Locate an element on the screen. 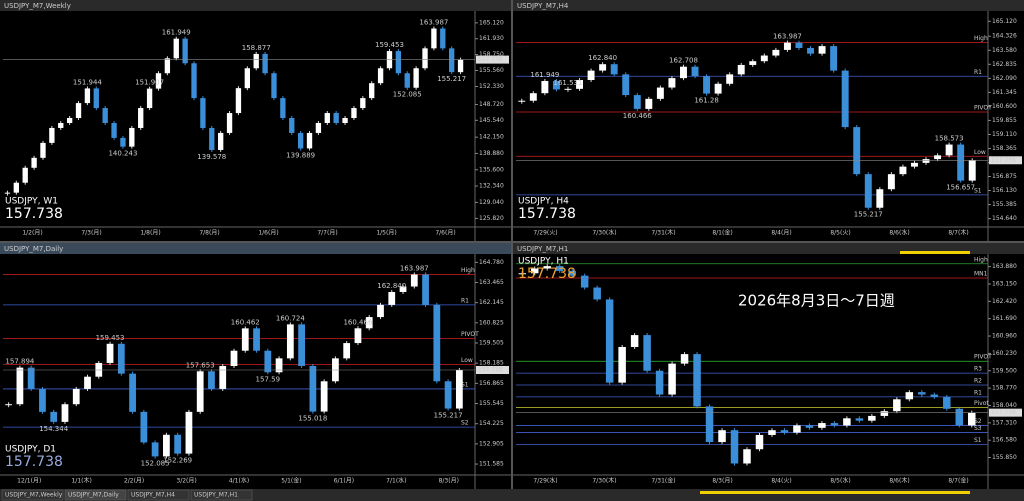 The image size is (1024, 501). tab-label: USDJPY_M7,Daily is located at coordinates (93, 495).